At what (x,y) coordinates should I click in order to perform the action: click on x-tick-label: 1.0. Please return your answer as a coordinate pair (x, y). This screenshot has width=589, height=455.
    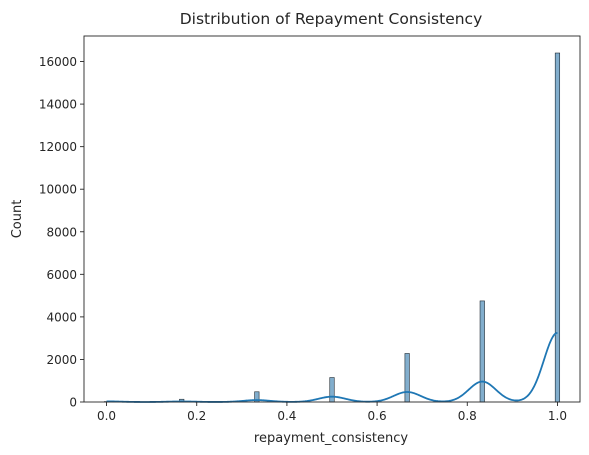
    Looking at the image, I should click on (557, 416).